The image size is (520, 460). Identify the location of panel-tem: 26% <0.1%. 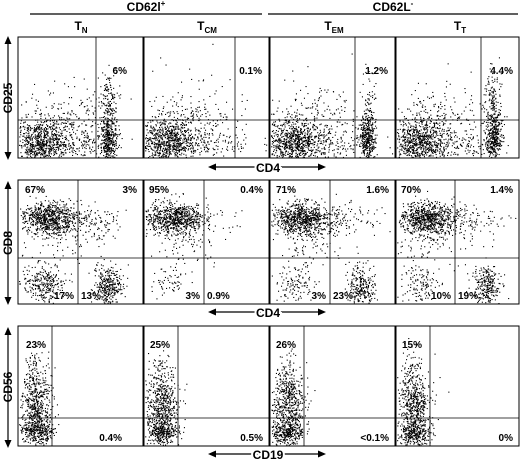
(332, 386).